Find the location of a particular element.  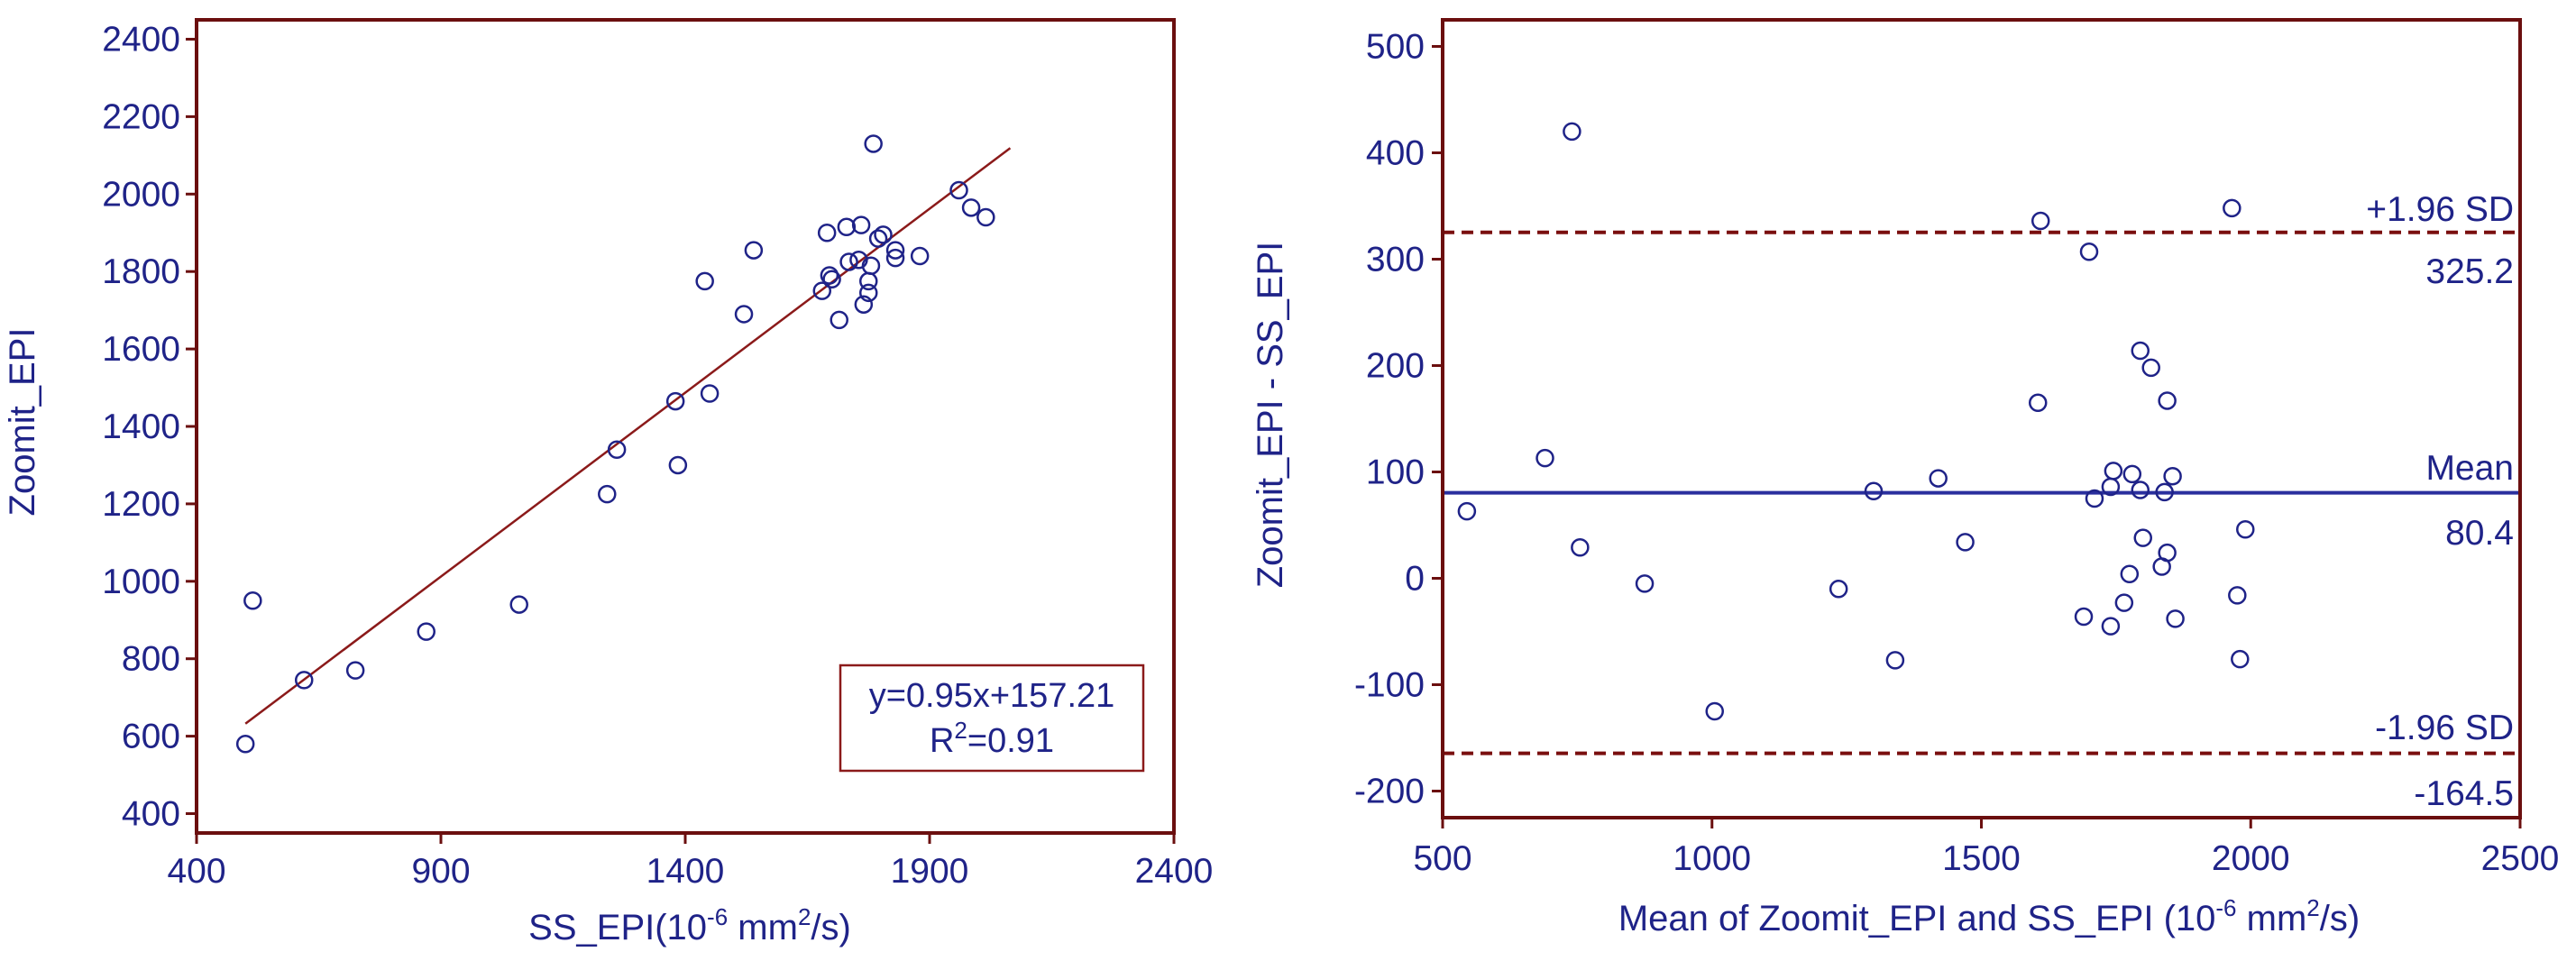

y-tick-label--200: -200 is located at coordinates (1389, 792).